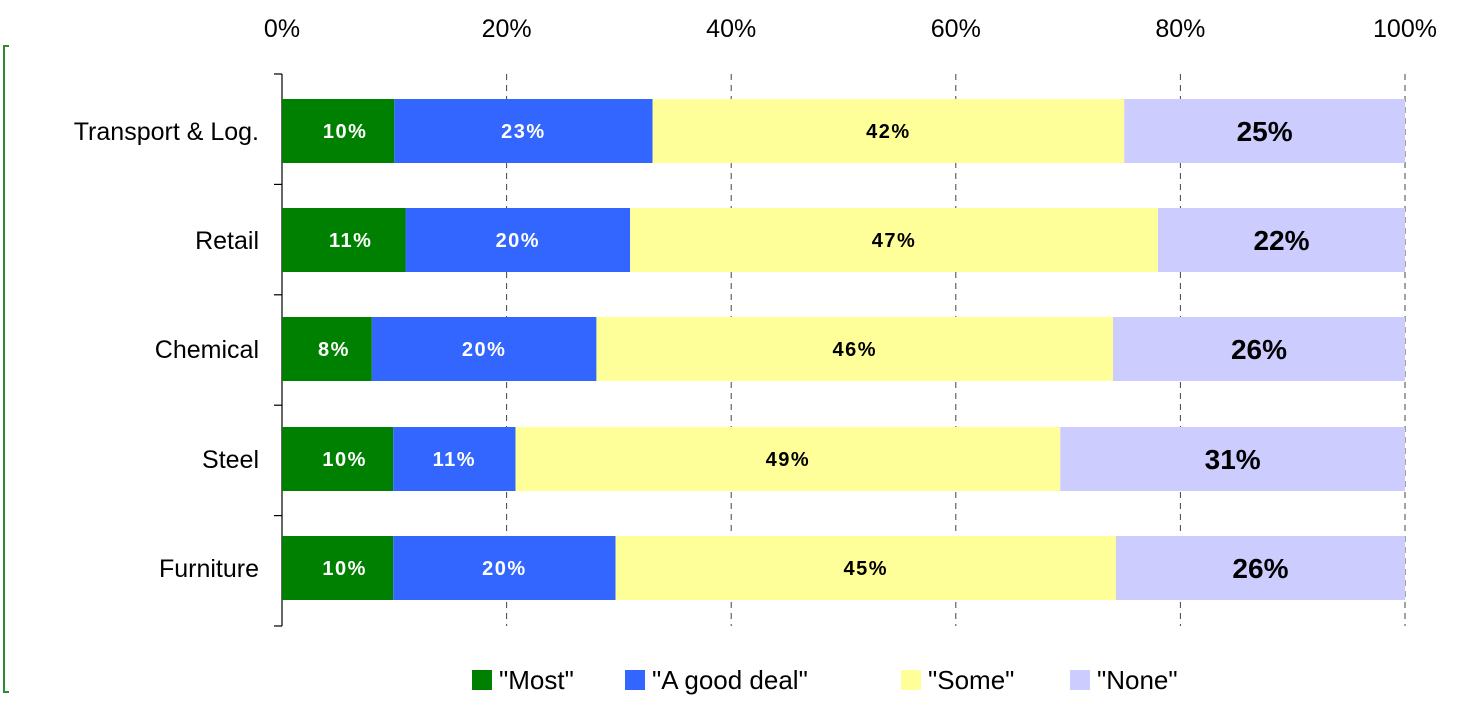 This screenshot has height=713, width=1463. What do you see at coordinates (536, 680) in the screenshot?
I see `legend-label: "Most"` at bounding box center [536, 680].